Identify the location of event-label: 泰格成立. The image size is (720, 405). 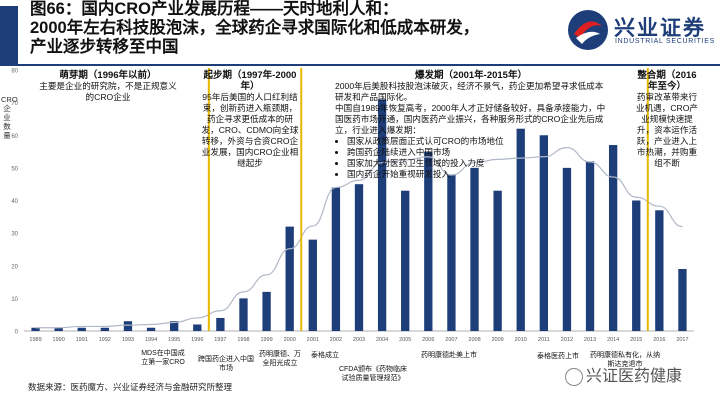
(325, 355).